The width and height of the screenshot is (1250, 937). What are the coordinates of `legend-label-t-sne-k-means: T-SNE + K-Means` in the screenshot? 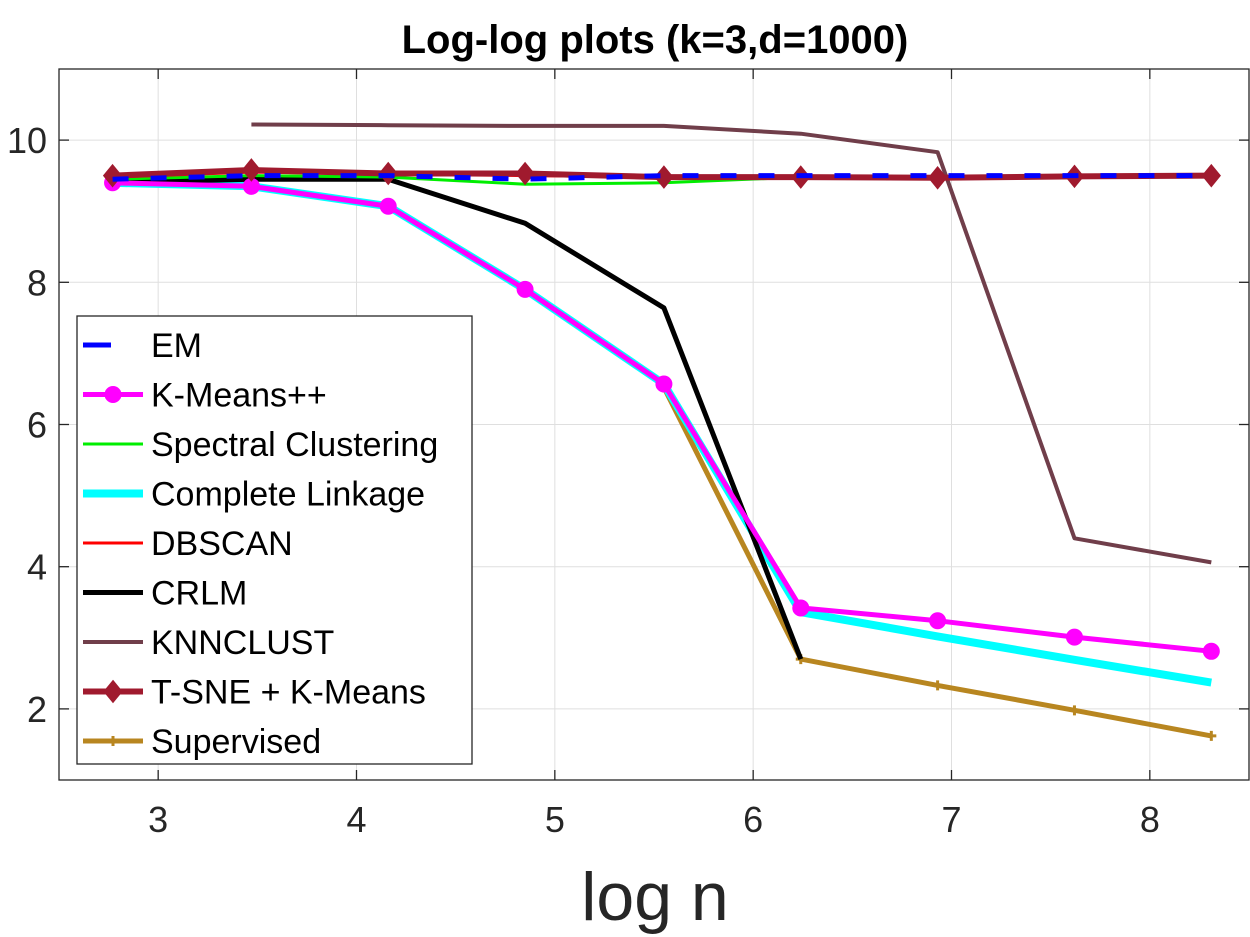 It's located at (288, 693).